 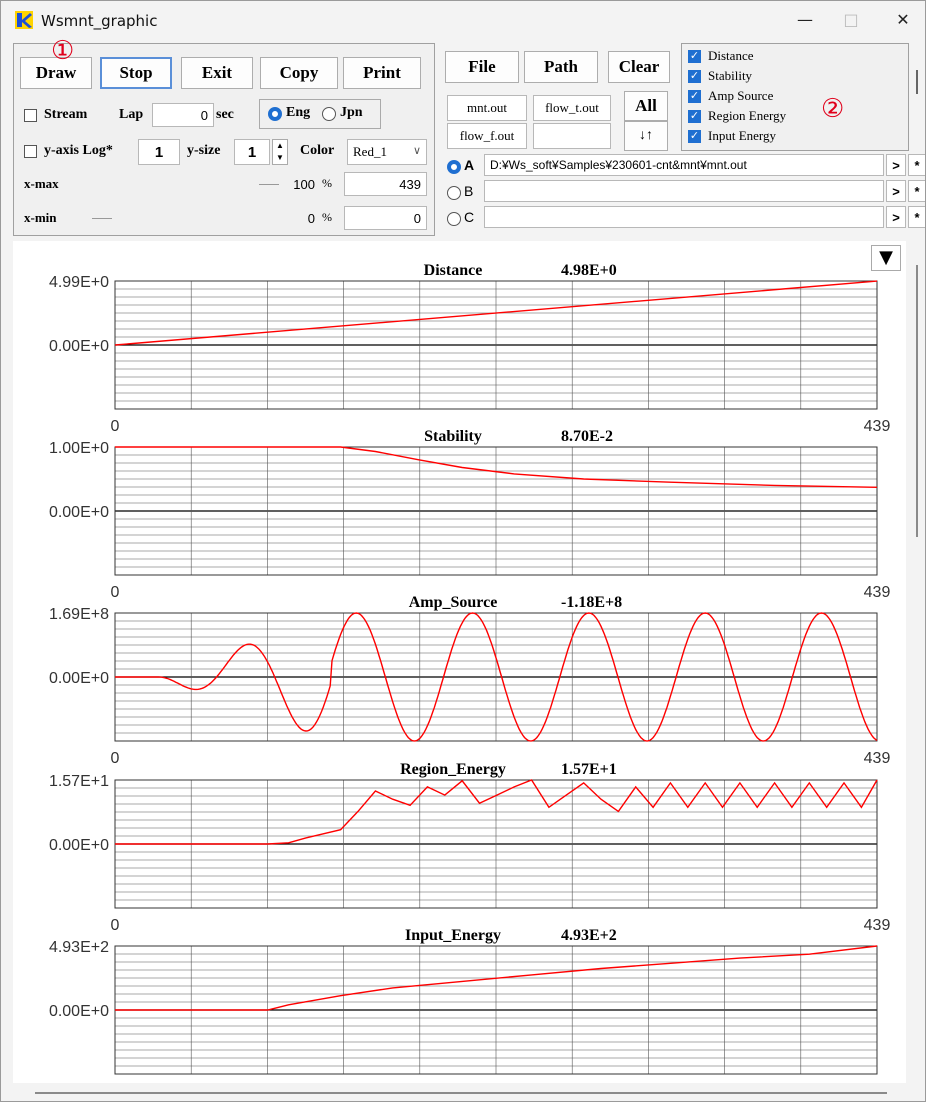 I want to click on slot-c-arrow-button: >, so click(x=896, y=217).